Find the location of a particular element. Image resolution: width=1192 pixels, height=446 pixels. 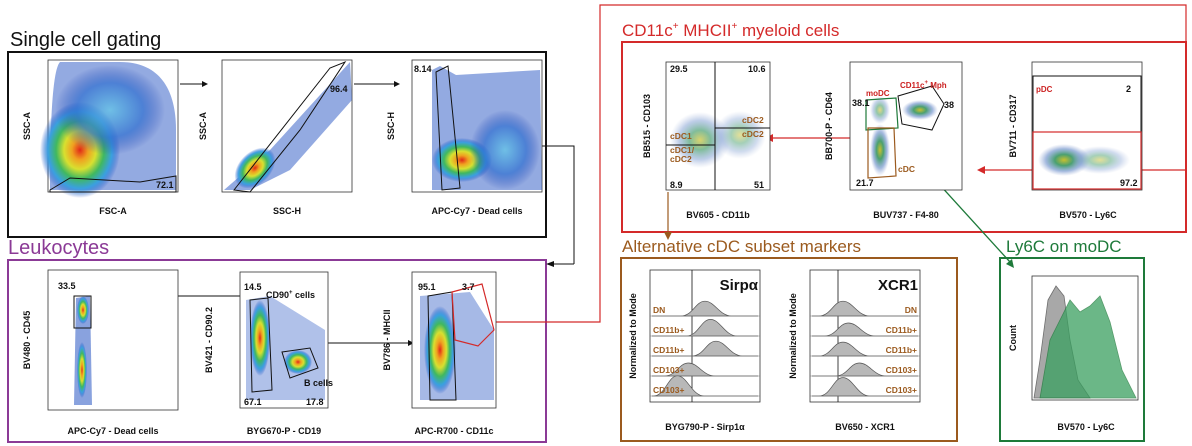

alt-markers-frame is located at coordinates (789, 349).